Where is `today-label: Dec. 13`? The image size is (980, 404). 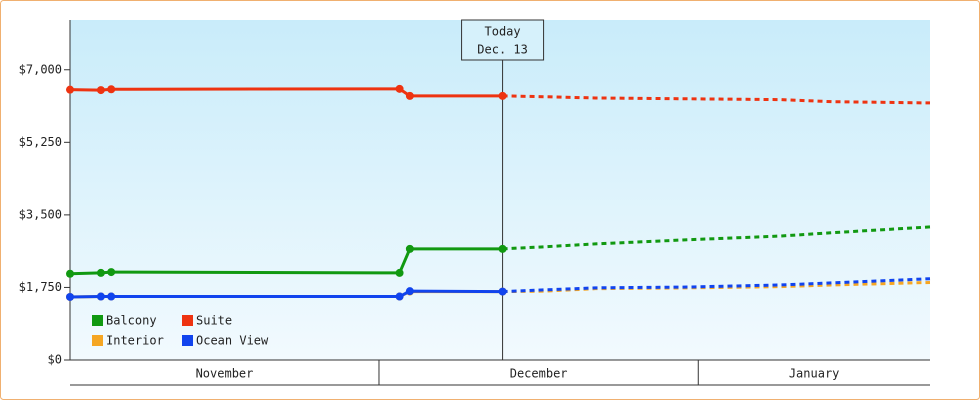 today-label: Dec. 13 is located at coordinates (502, 50).